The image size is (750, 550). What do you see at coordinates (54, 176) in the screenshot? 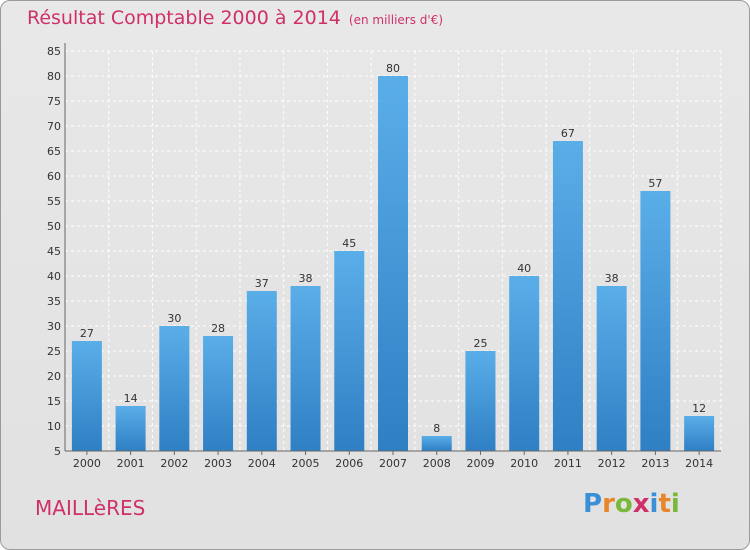
I see `y-tick-label: 60` at bounding box center [54, 176].